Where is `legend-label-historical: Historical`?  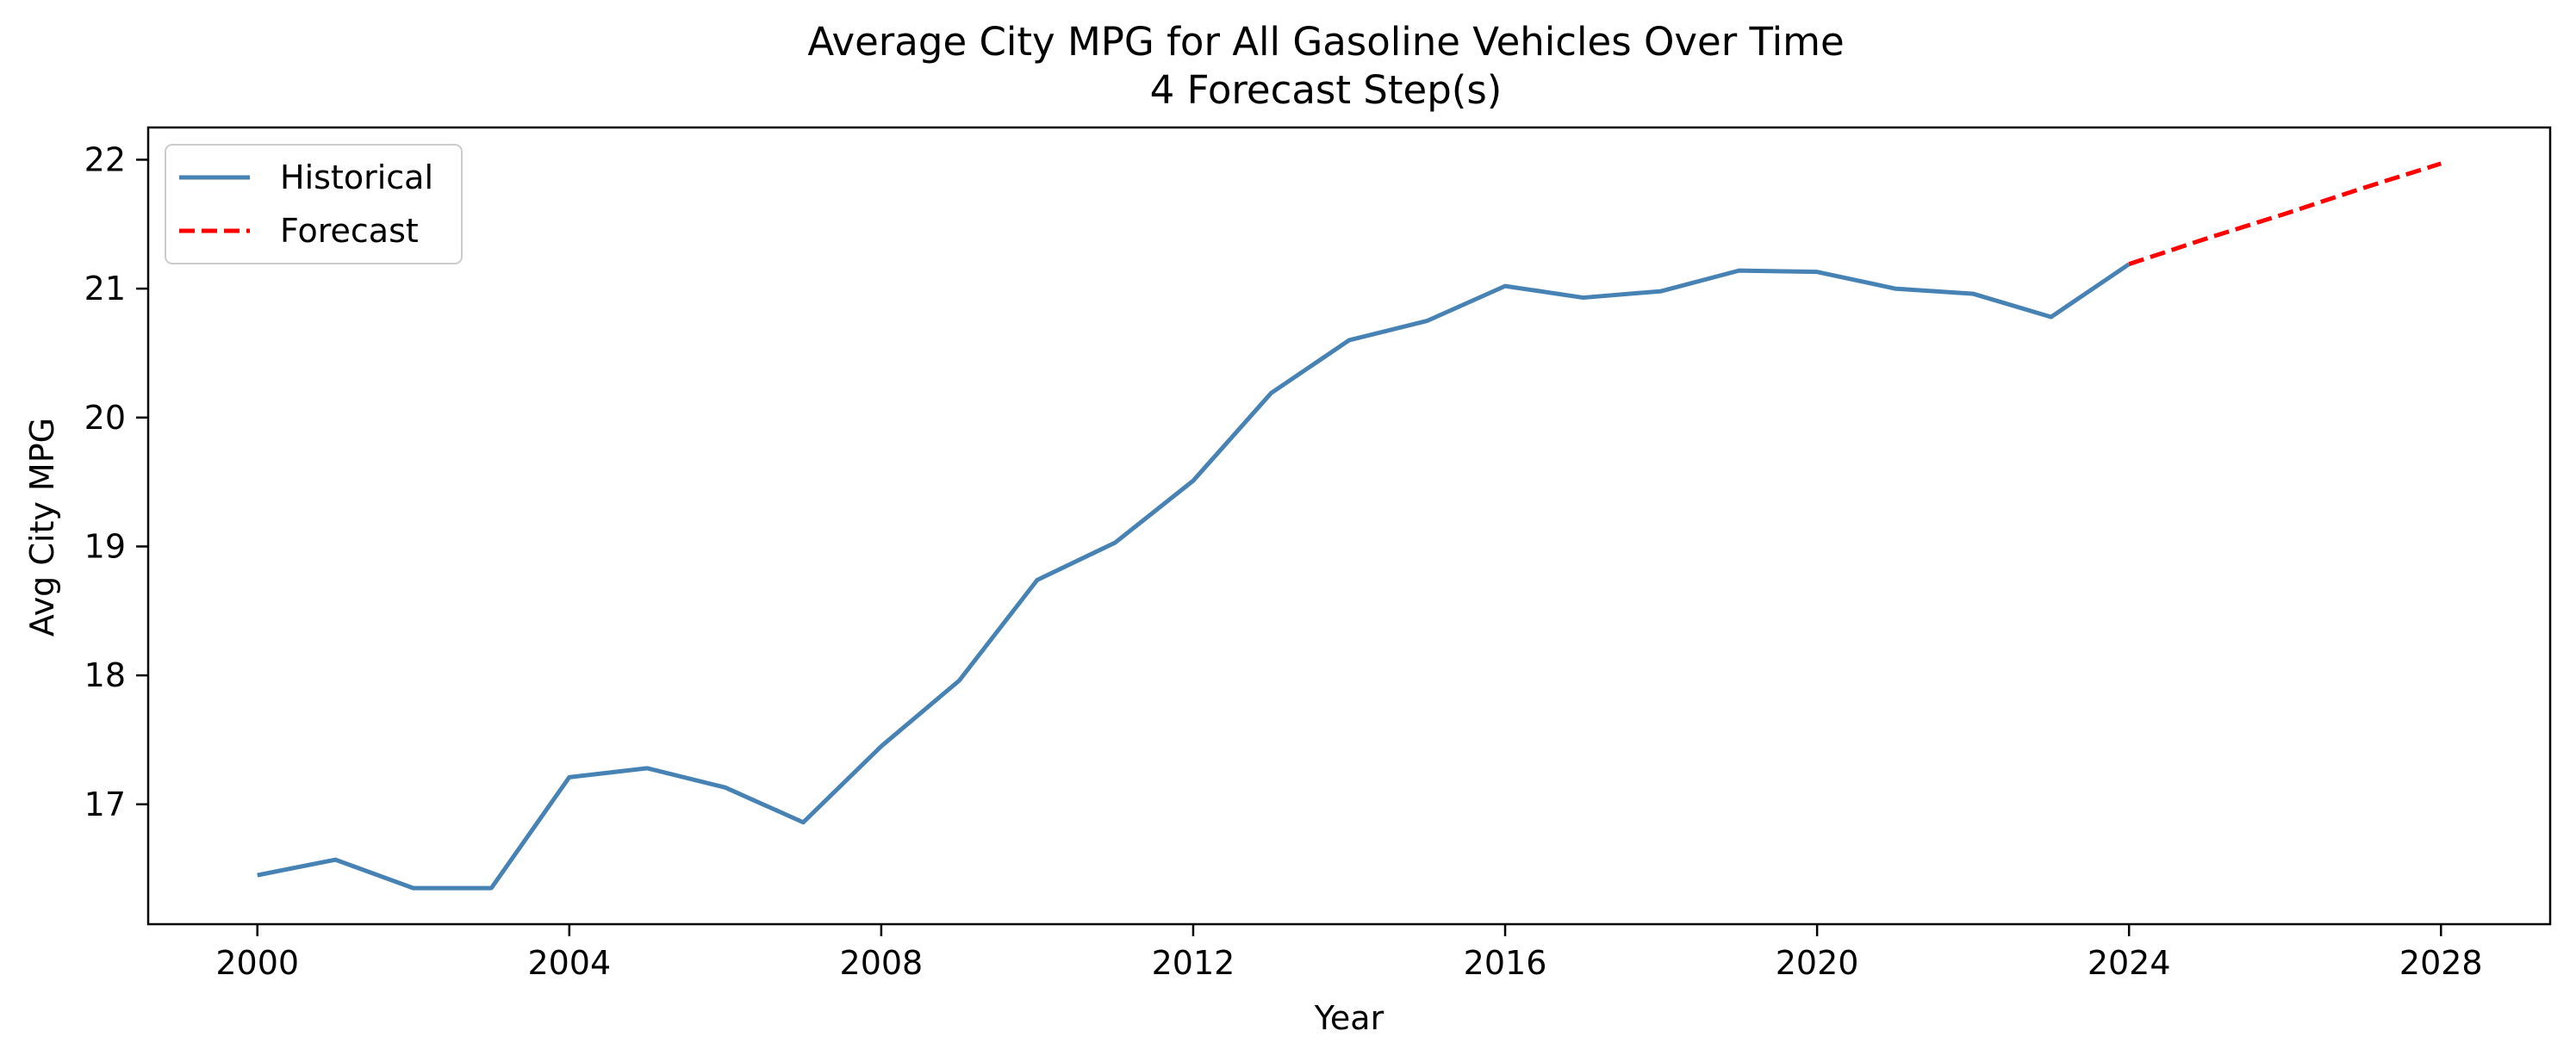 legend-label-historical: Historical is located at coordinates (357, 177).